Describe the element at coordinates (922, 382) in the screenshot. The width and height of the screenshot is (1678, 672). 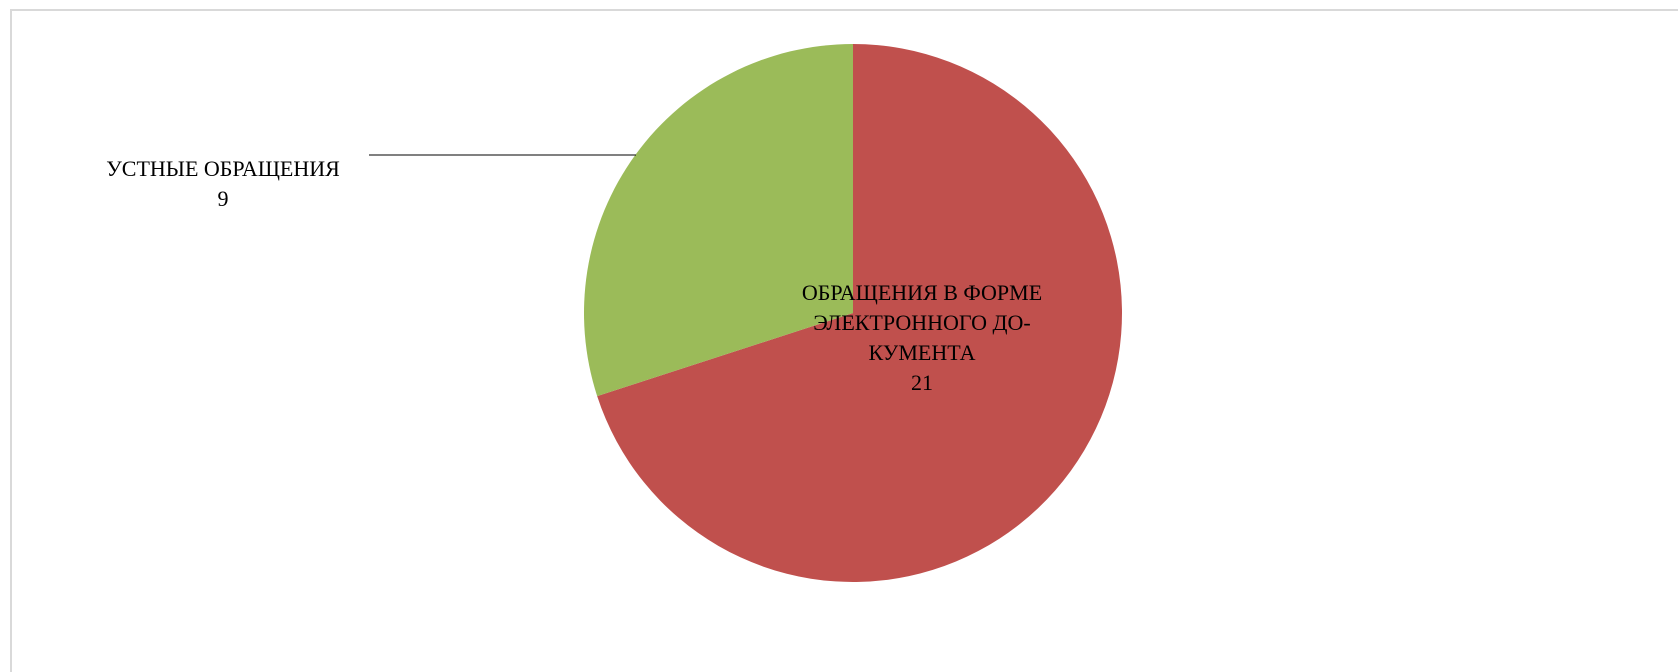
I see `slice-value-label-1: 21` at that location.